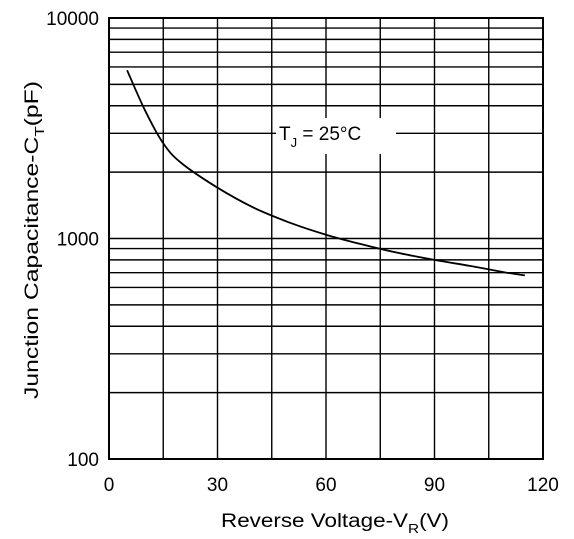 Image resolution: width=574 pixels, height=539 pixels. Describe the element at coordinates (72, 19) in the screenshot. I see `y-tick-label: 10000` at that location.